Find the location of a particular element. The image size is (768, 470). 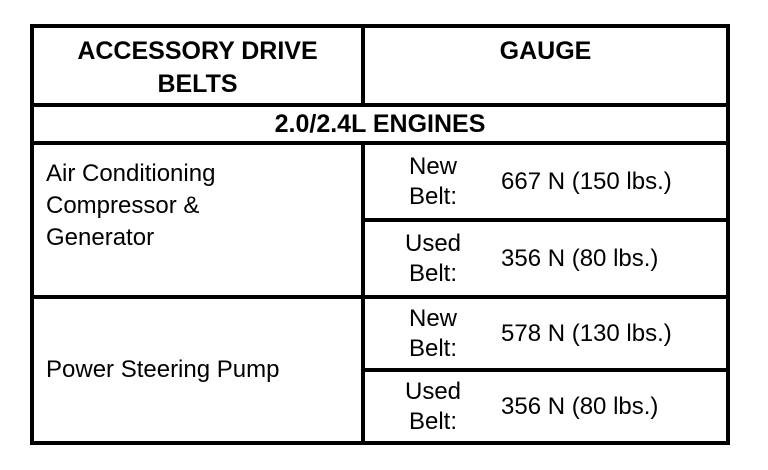

belt-tension-value-ac-used: 356 N (80 lbs.) is located at coordinates (580, 258).